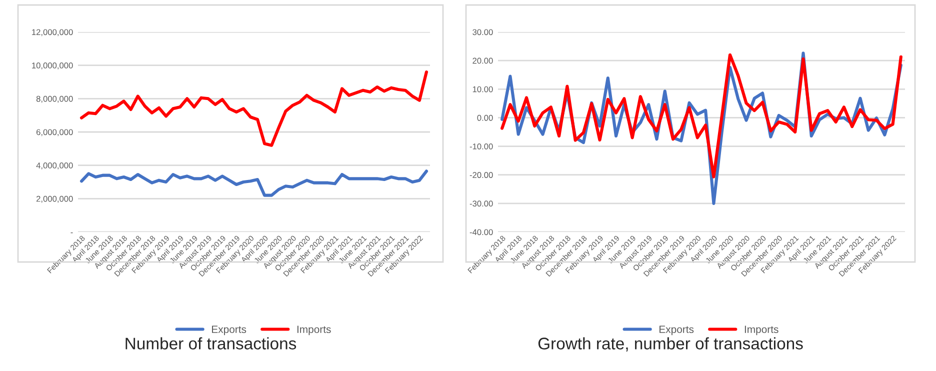 The height and width of the screenshot is (371, 936). What do you see at coordinates (71, 233) in the screenshot?
I see `y-tick-label: -` at bounding box center [71, 233].